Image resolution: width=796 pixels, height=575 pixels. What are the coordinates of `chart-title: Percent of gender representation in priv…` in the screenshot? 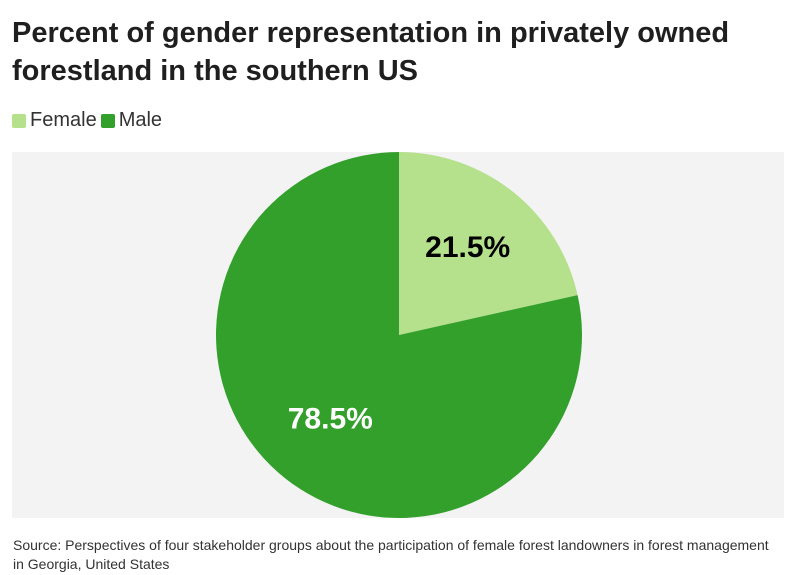 It's located at (371, 52).